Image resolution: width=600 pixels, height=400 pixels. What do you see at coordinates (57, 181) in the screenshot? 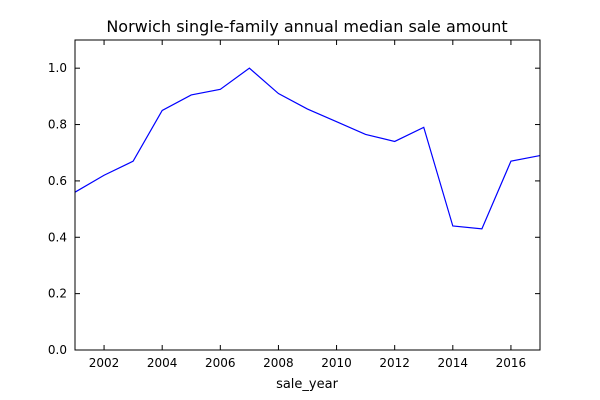
I see `y-tick-label: 0.6` at bounding box center [57, 181].